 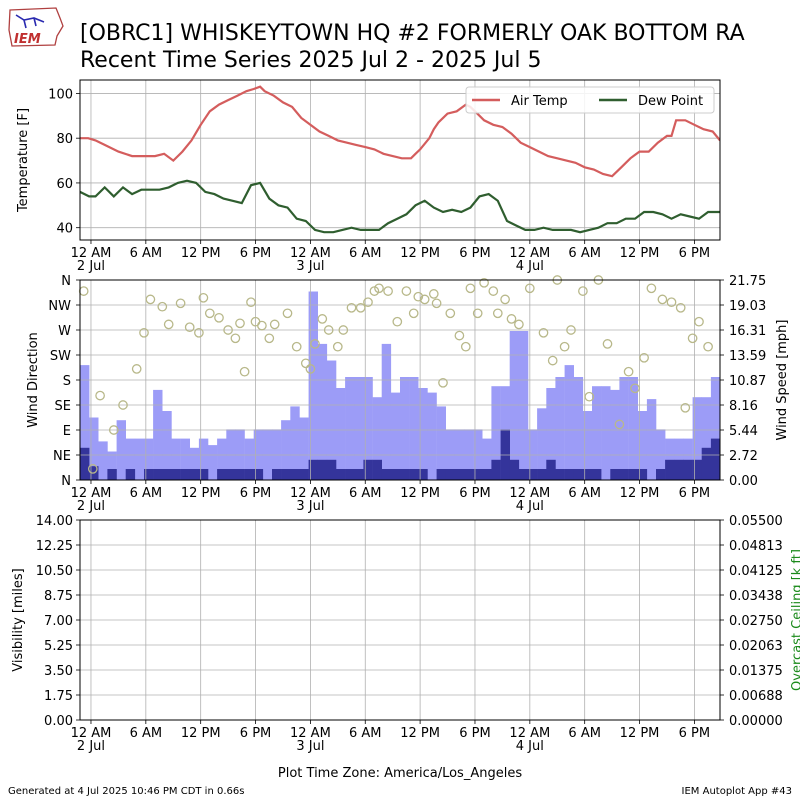 I want to click on y-tick-label: 100, so click(x=60, y=94).